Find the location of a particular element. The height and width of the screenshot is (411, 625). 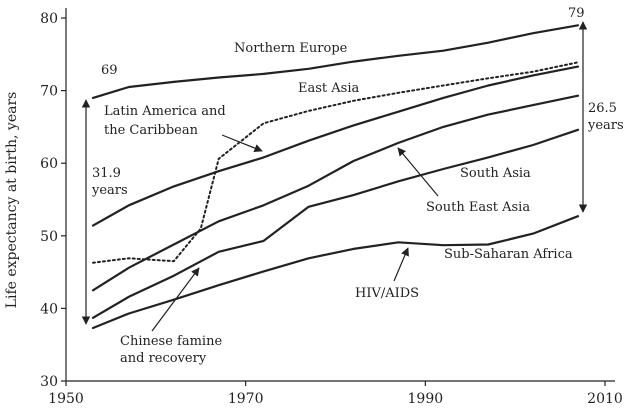

annotation-gap-1952-unit: years is located at coordinates (109, 190).